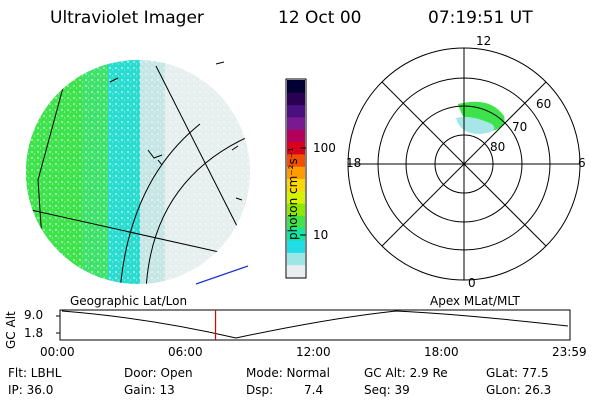 The image size is (600, 400). Describe the element at coordinates (11, 330) in the screenshot. I see `altitude-ylabel: GC Alt` at that location.